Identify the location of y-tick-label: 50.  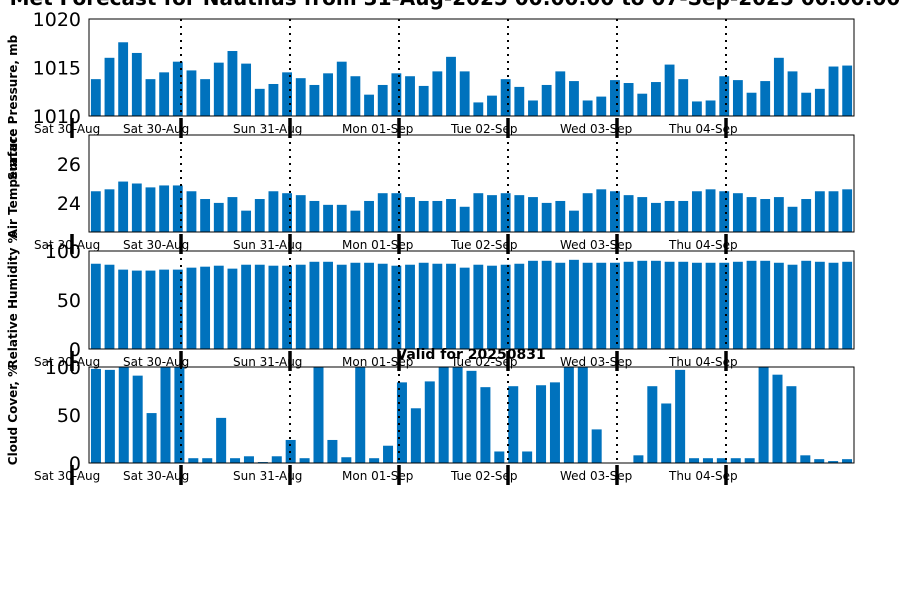
(69, 301).